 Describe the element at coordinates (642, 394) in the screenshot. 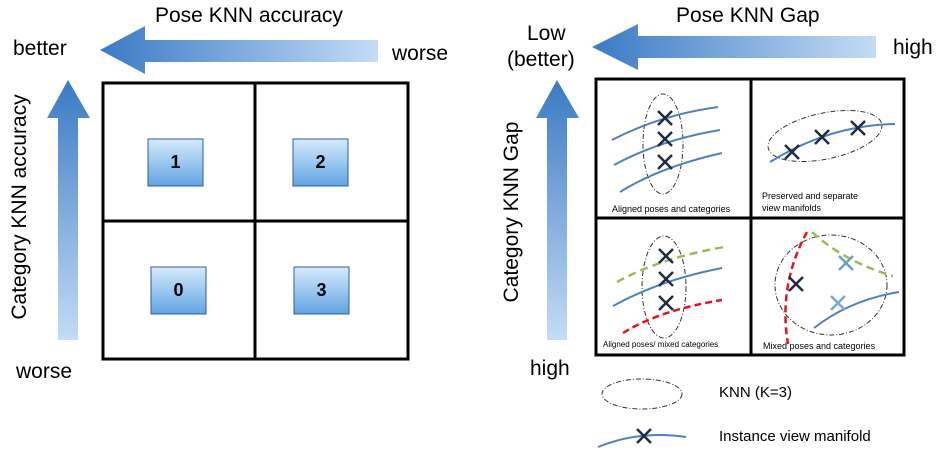

I see `legend-knn-ellipse` at that location.